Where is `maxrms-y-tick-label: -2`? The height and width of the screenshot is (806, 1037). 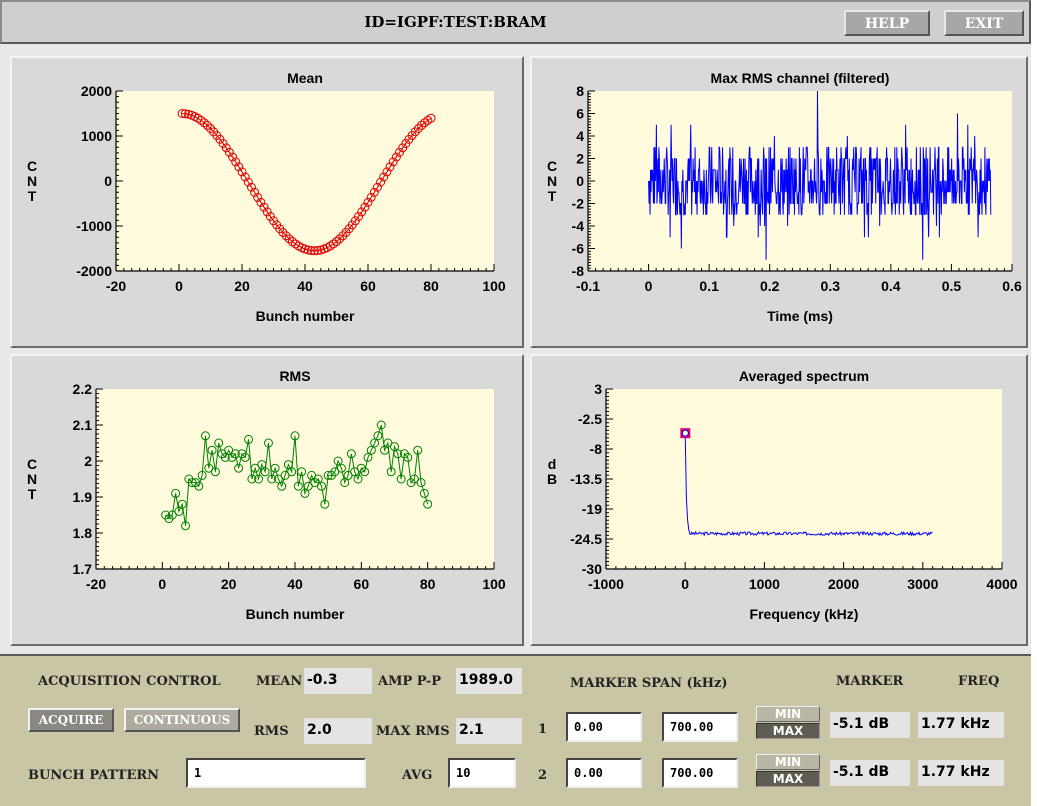 maxrms-y-tick-label: -2 is located at coordinates (578, 204).